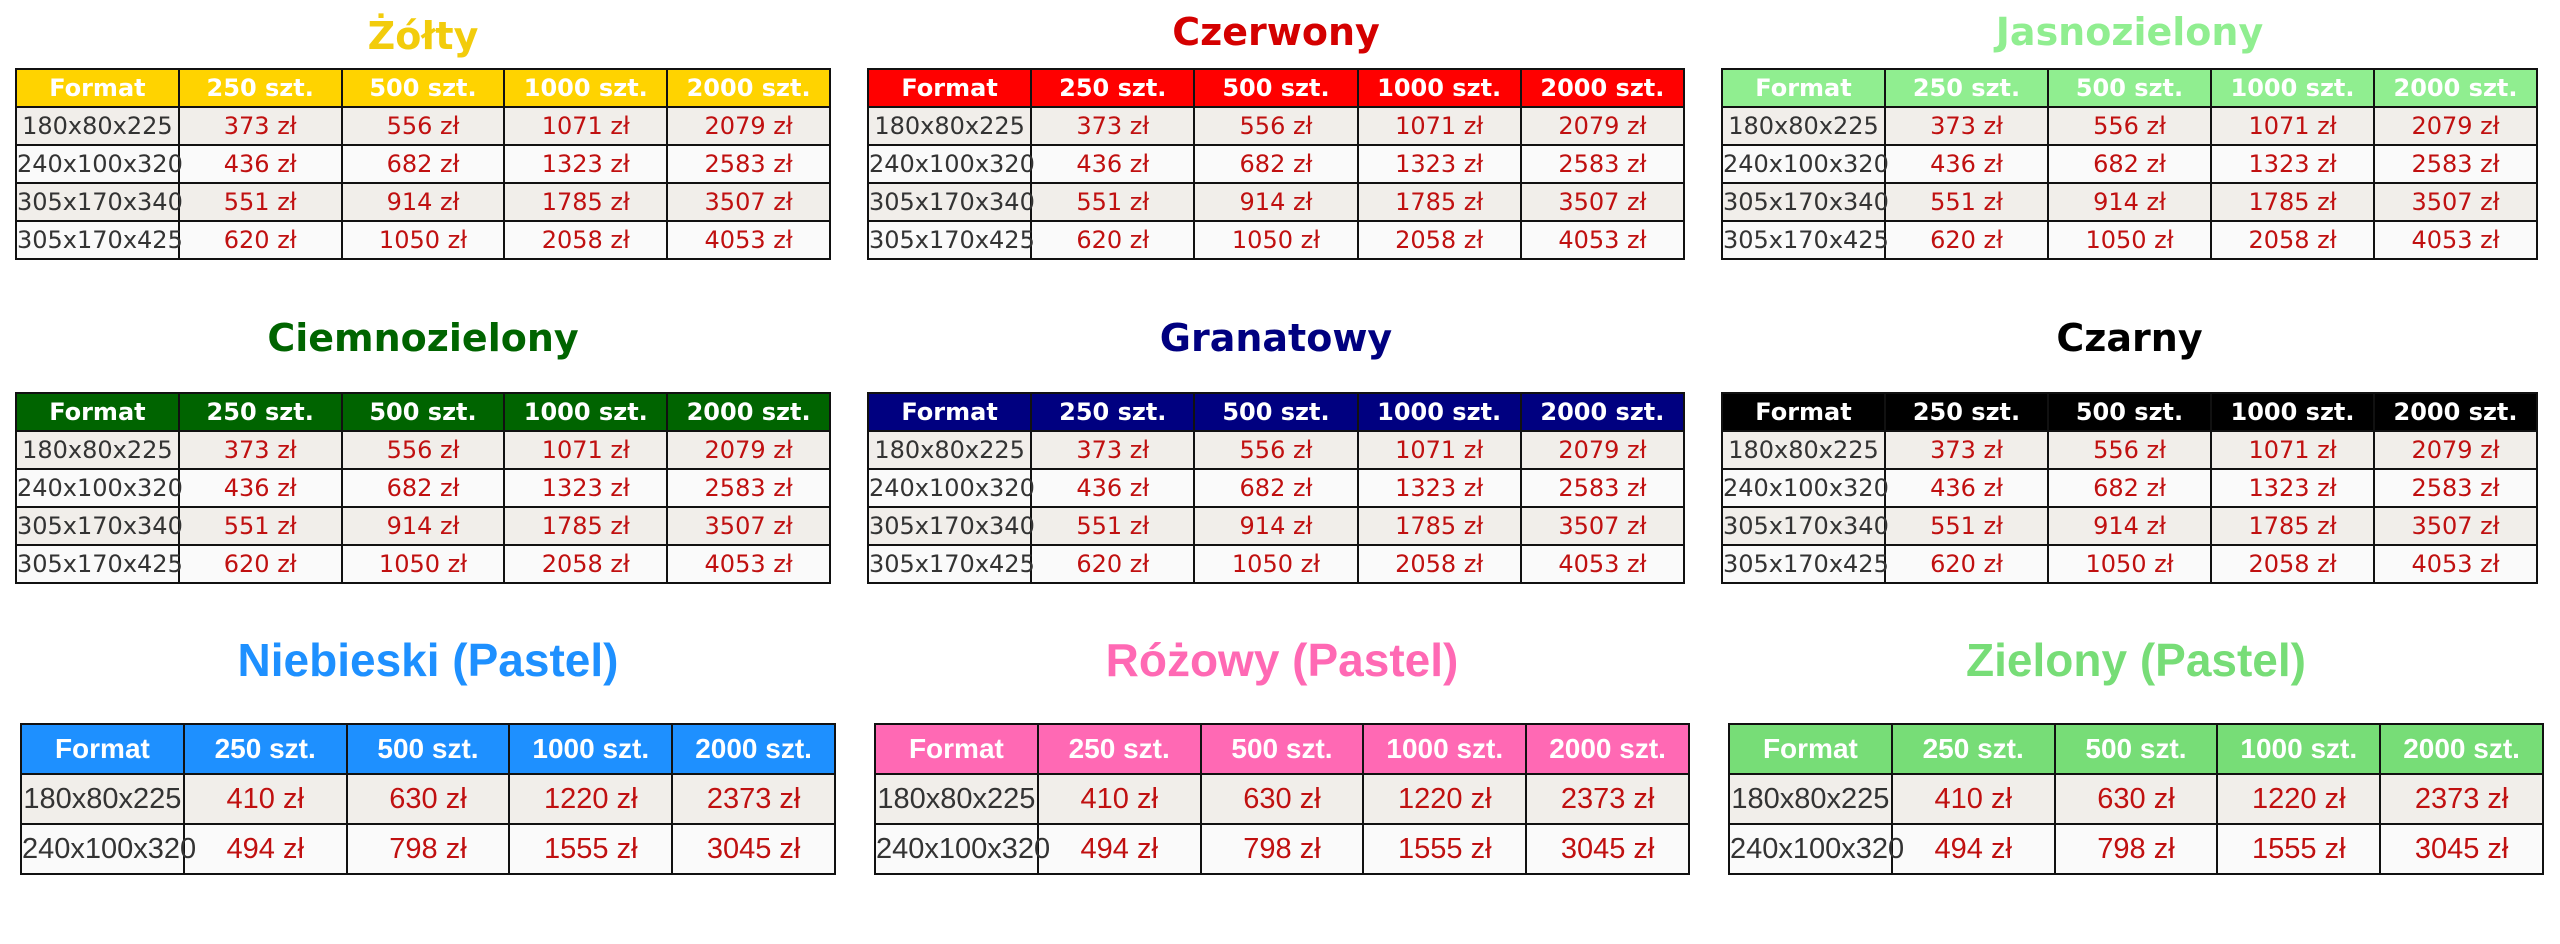  I want to click on block-title: Zielony (Pastel), so click(2136, 660).